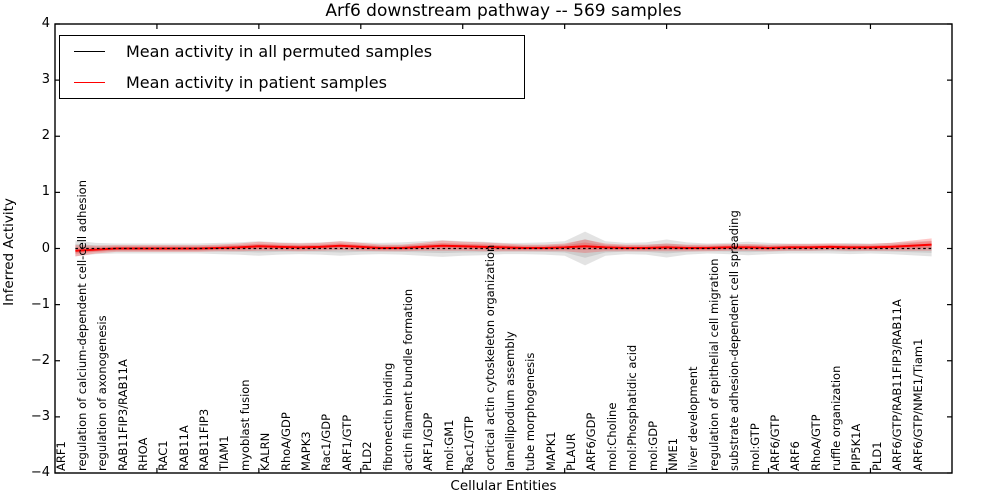 Image resolution: width=1000 pixels, height=500 pixels. Describe the element at coordinates (550, 451) in the screenshot. I see `x-tick-label: MAPK1` at that location.